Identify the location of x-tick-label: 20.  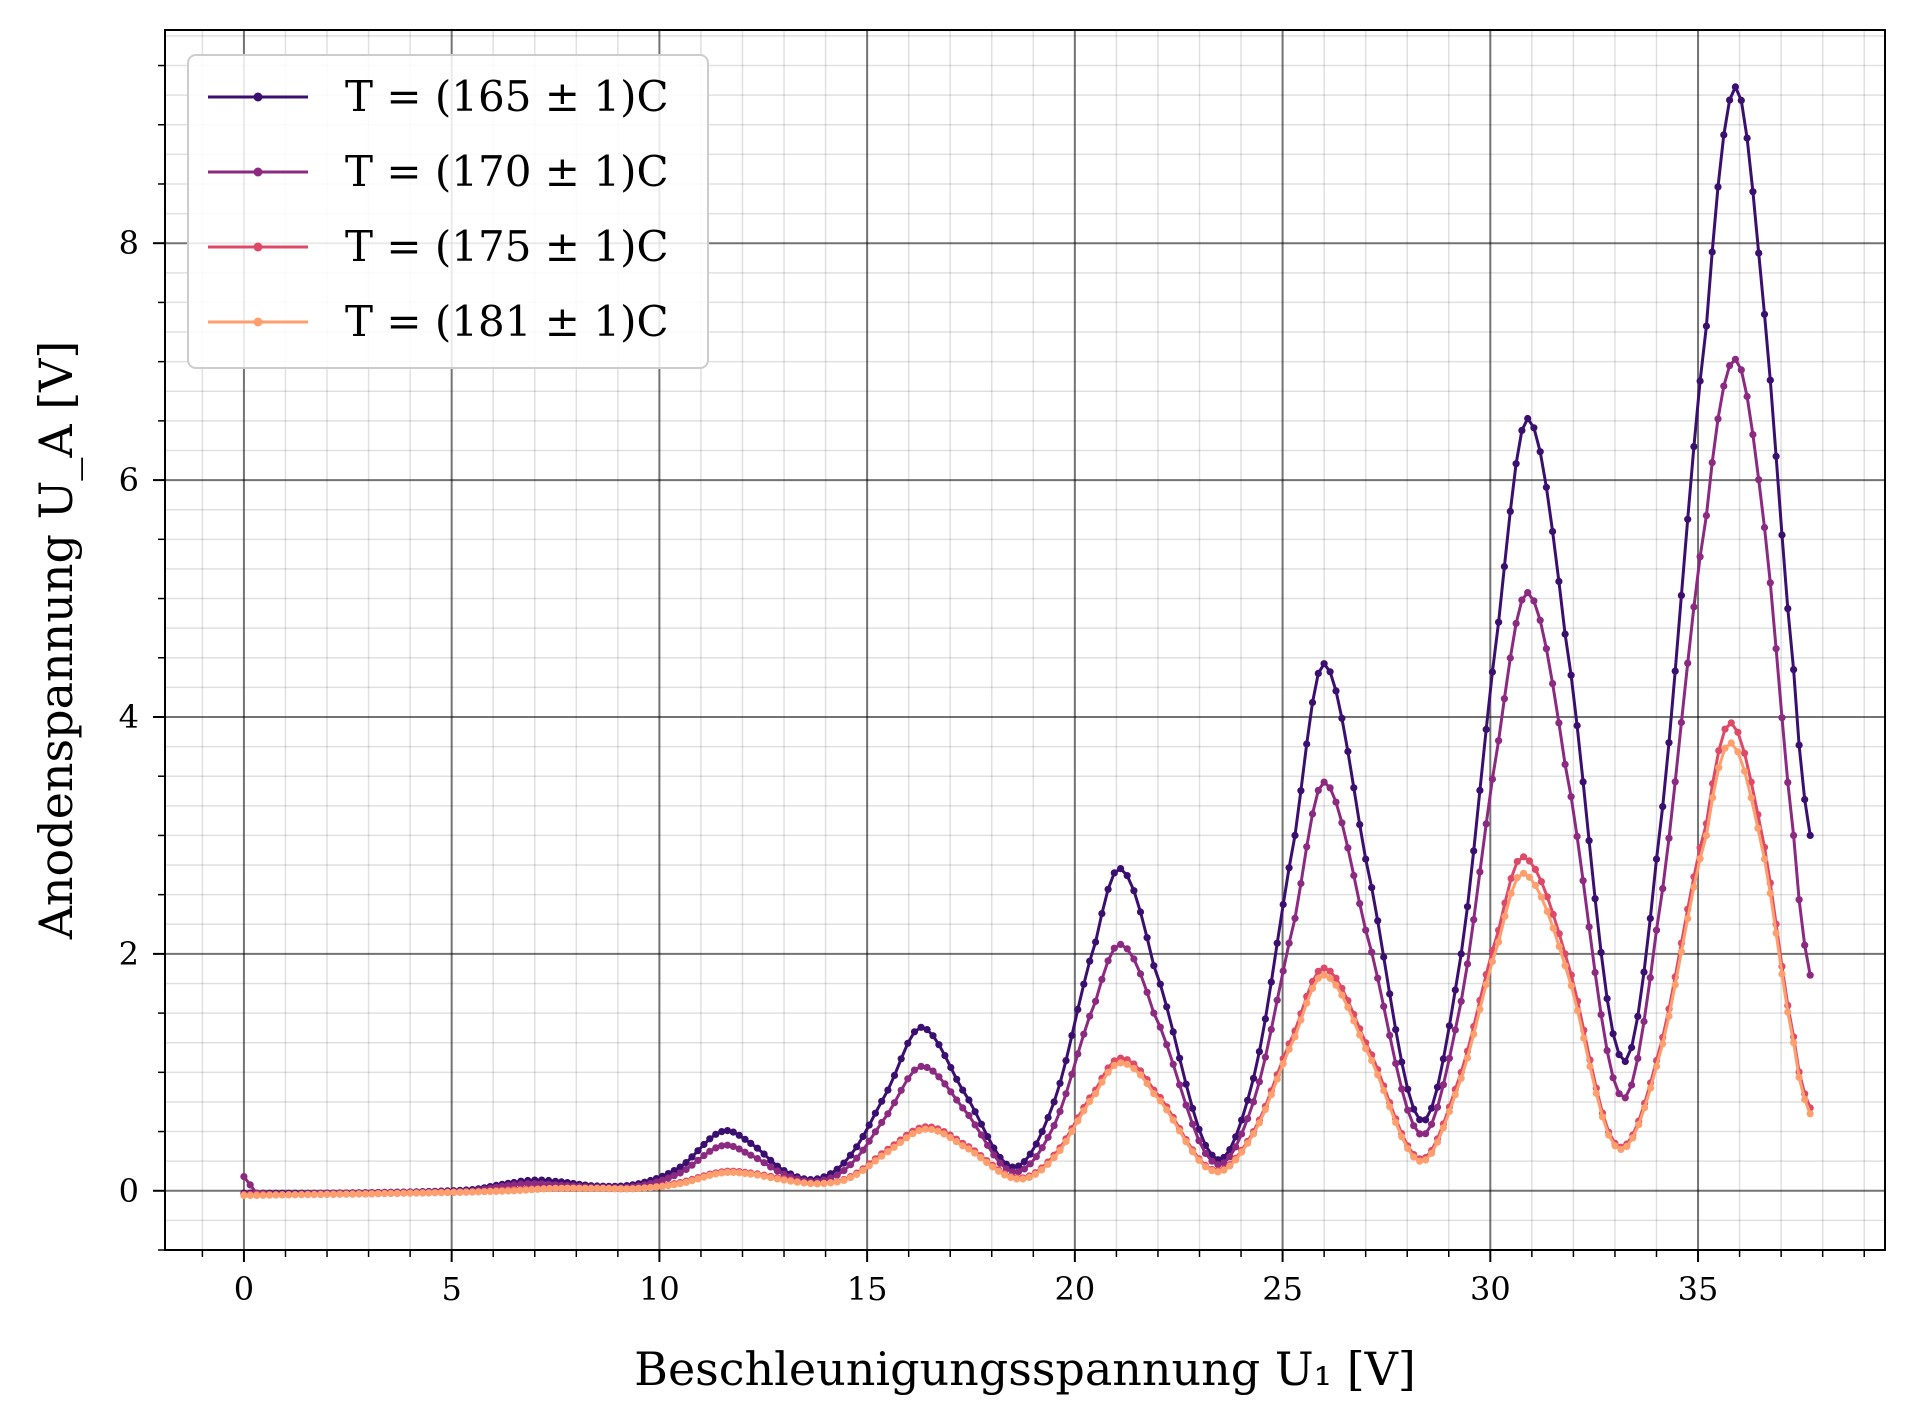
(1074, 1289).